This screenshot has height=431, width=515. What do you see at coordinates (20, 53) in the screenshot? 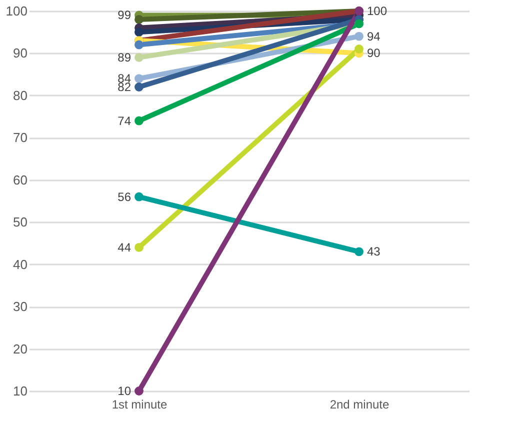
I see `y-tick-label: 90` at bounding box center [20, 53].